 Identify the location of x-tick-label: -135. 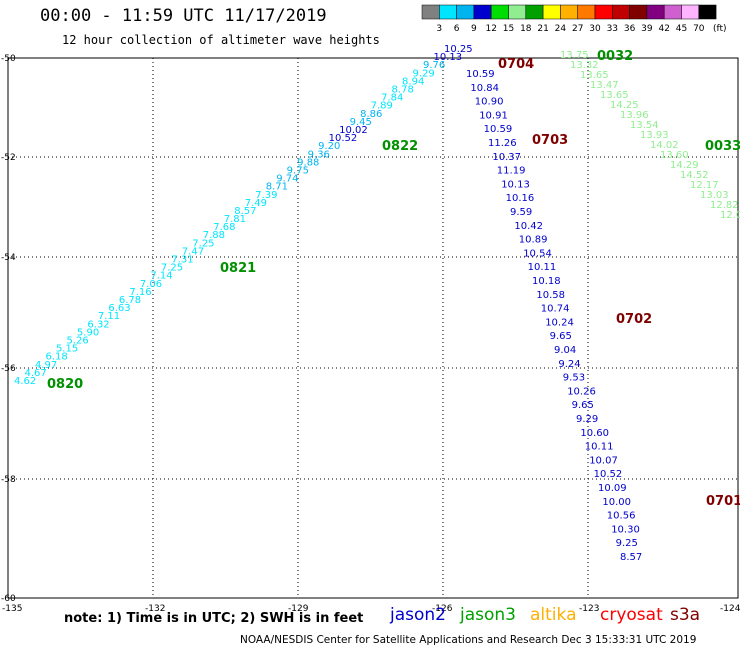
(12, 609).